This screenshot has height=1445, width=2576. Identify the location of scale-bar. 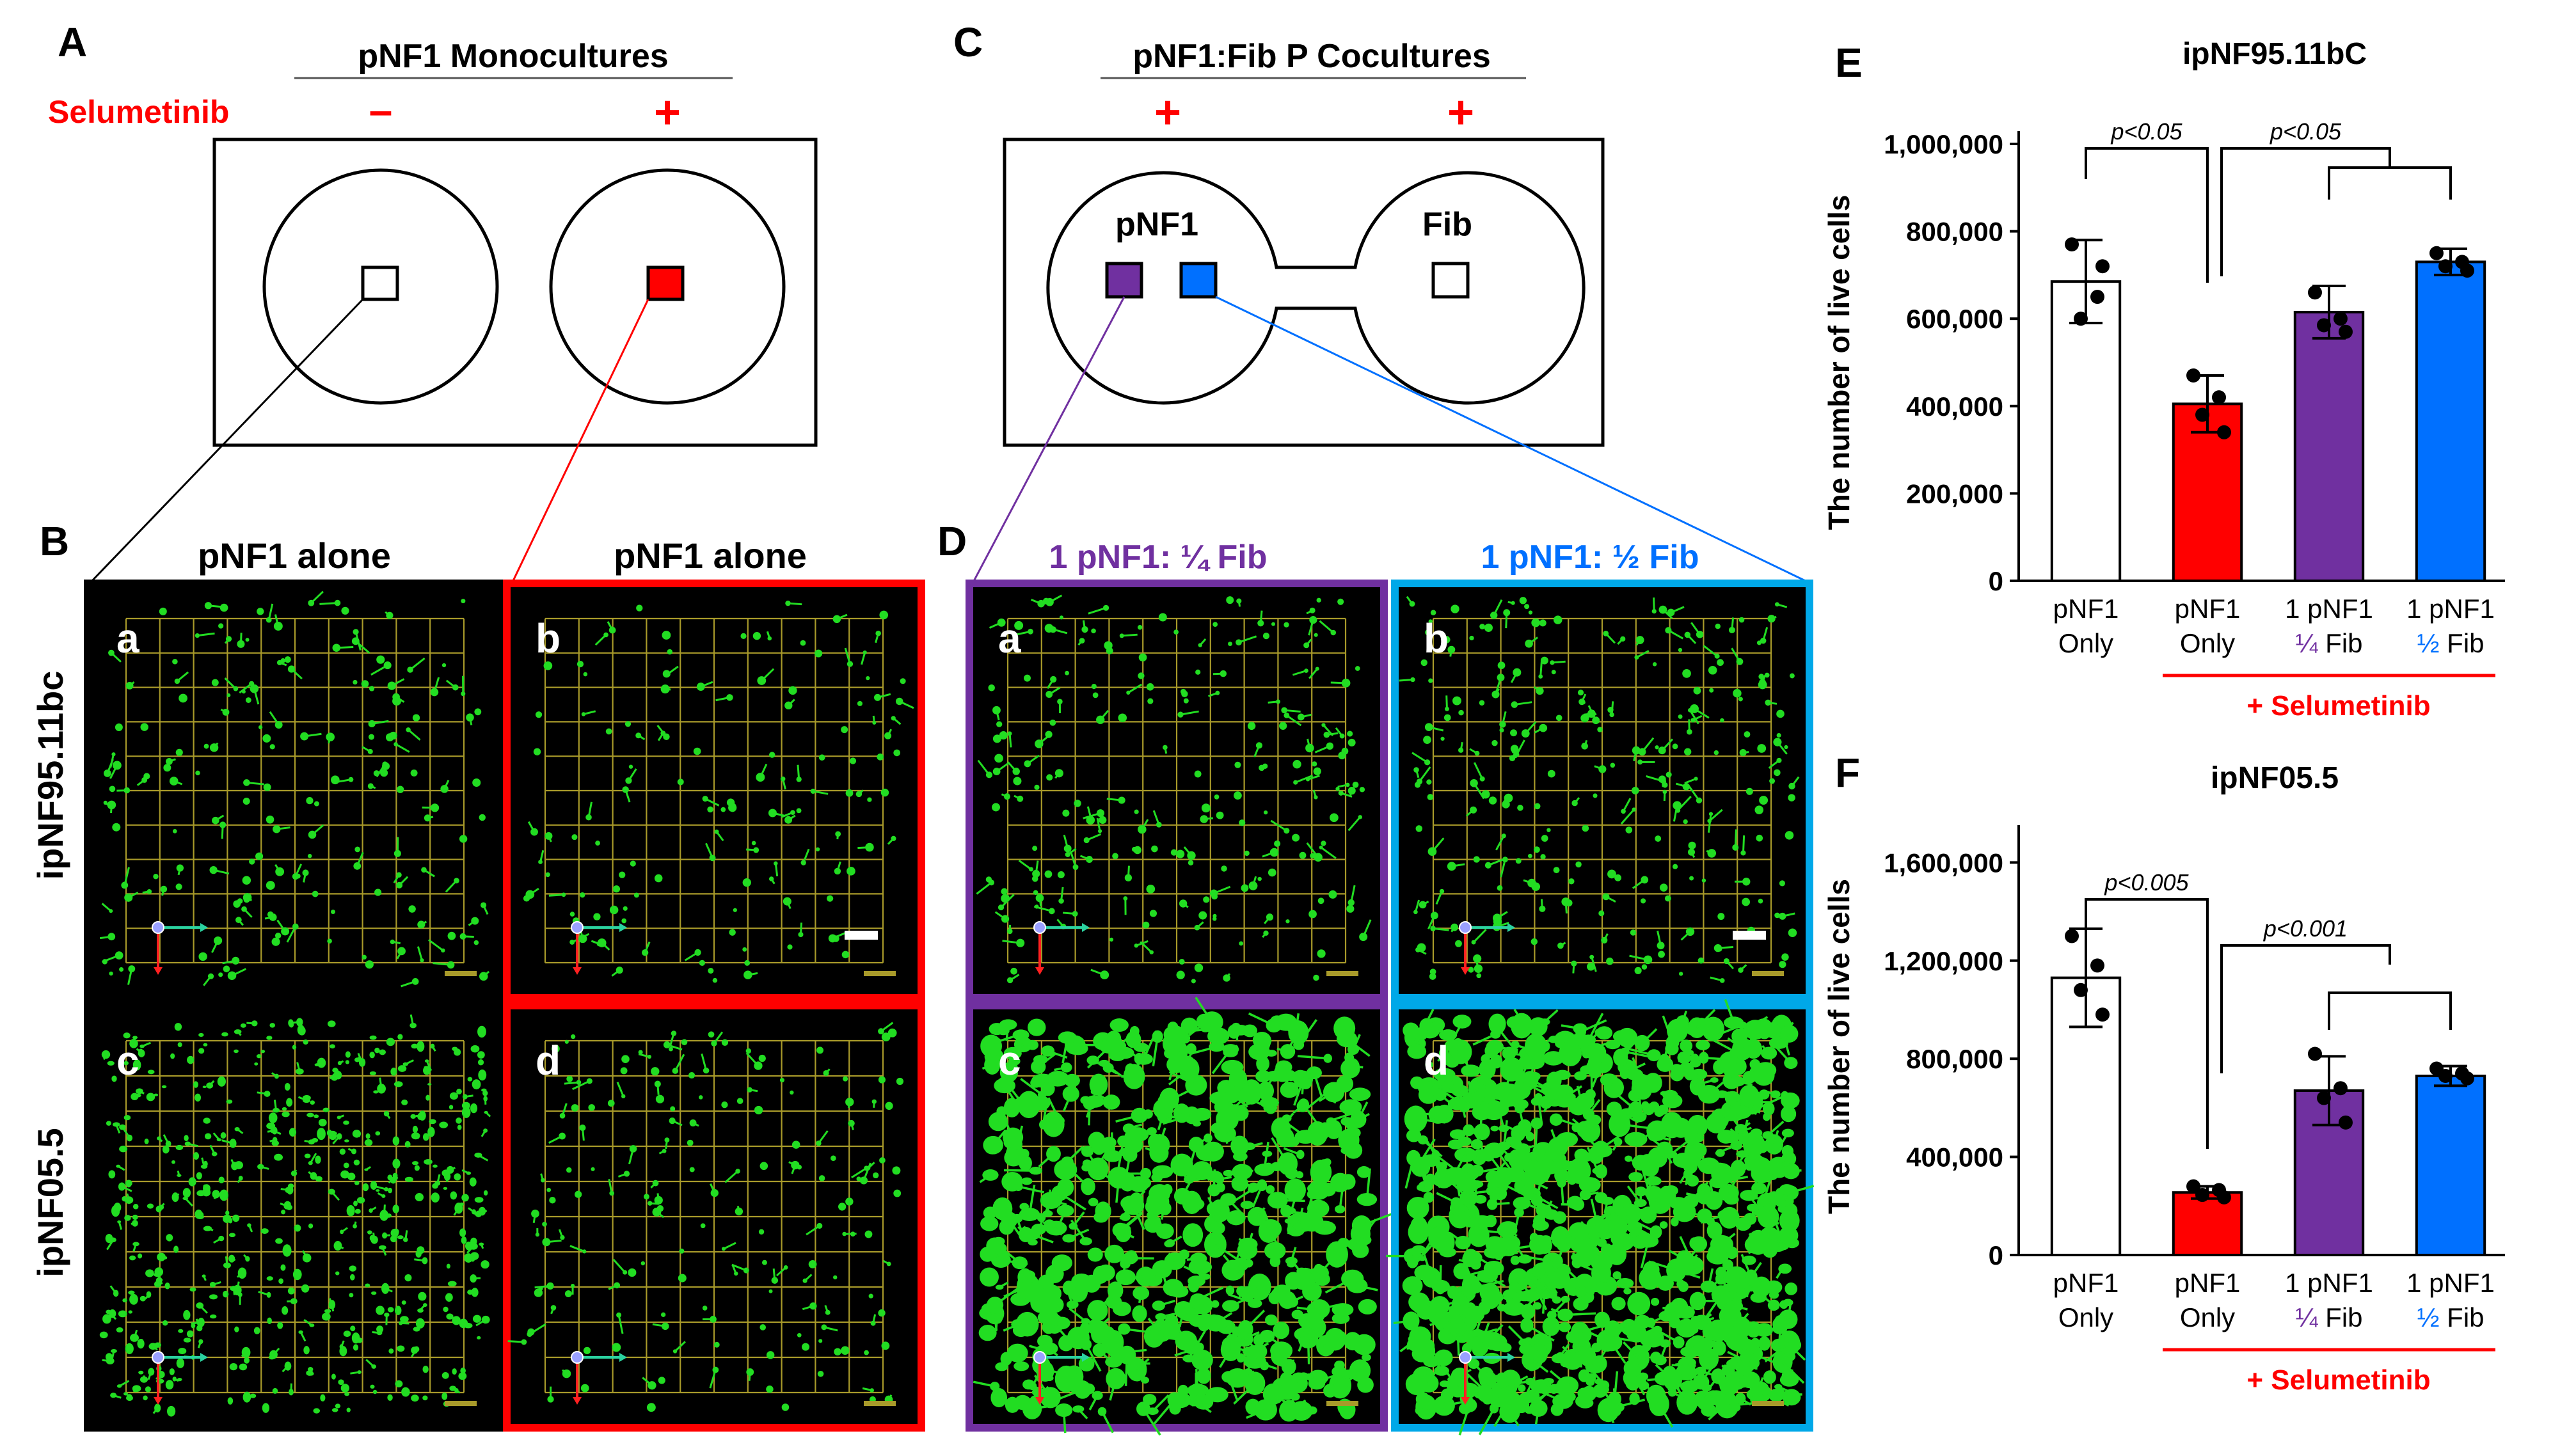
(862, 935).